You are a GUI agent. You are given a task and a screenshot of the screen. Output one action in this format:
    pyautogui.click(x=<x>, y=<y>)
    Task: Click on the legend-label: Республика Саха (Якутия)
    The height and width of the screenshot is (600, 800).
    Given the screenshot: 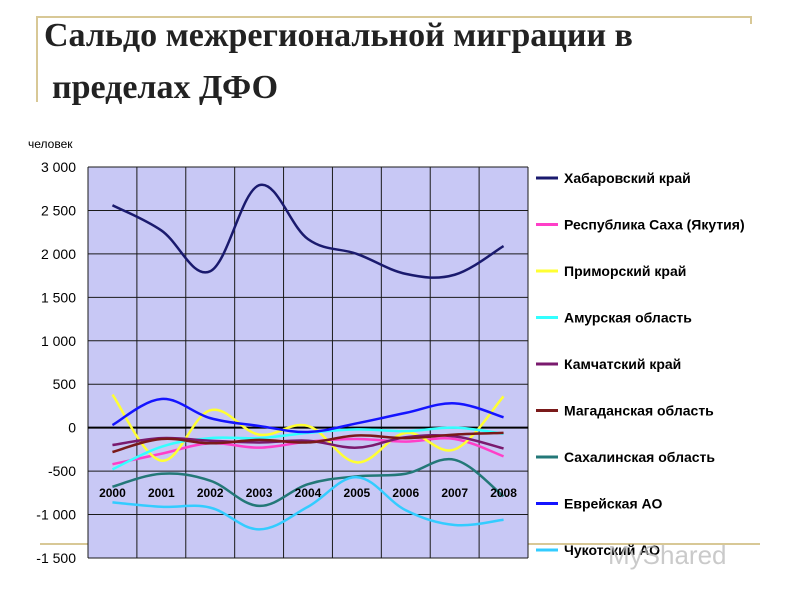 What is the action you would take?
    pyautogui.click(x=654, y=225)
    